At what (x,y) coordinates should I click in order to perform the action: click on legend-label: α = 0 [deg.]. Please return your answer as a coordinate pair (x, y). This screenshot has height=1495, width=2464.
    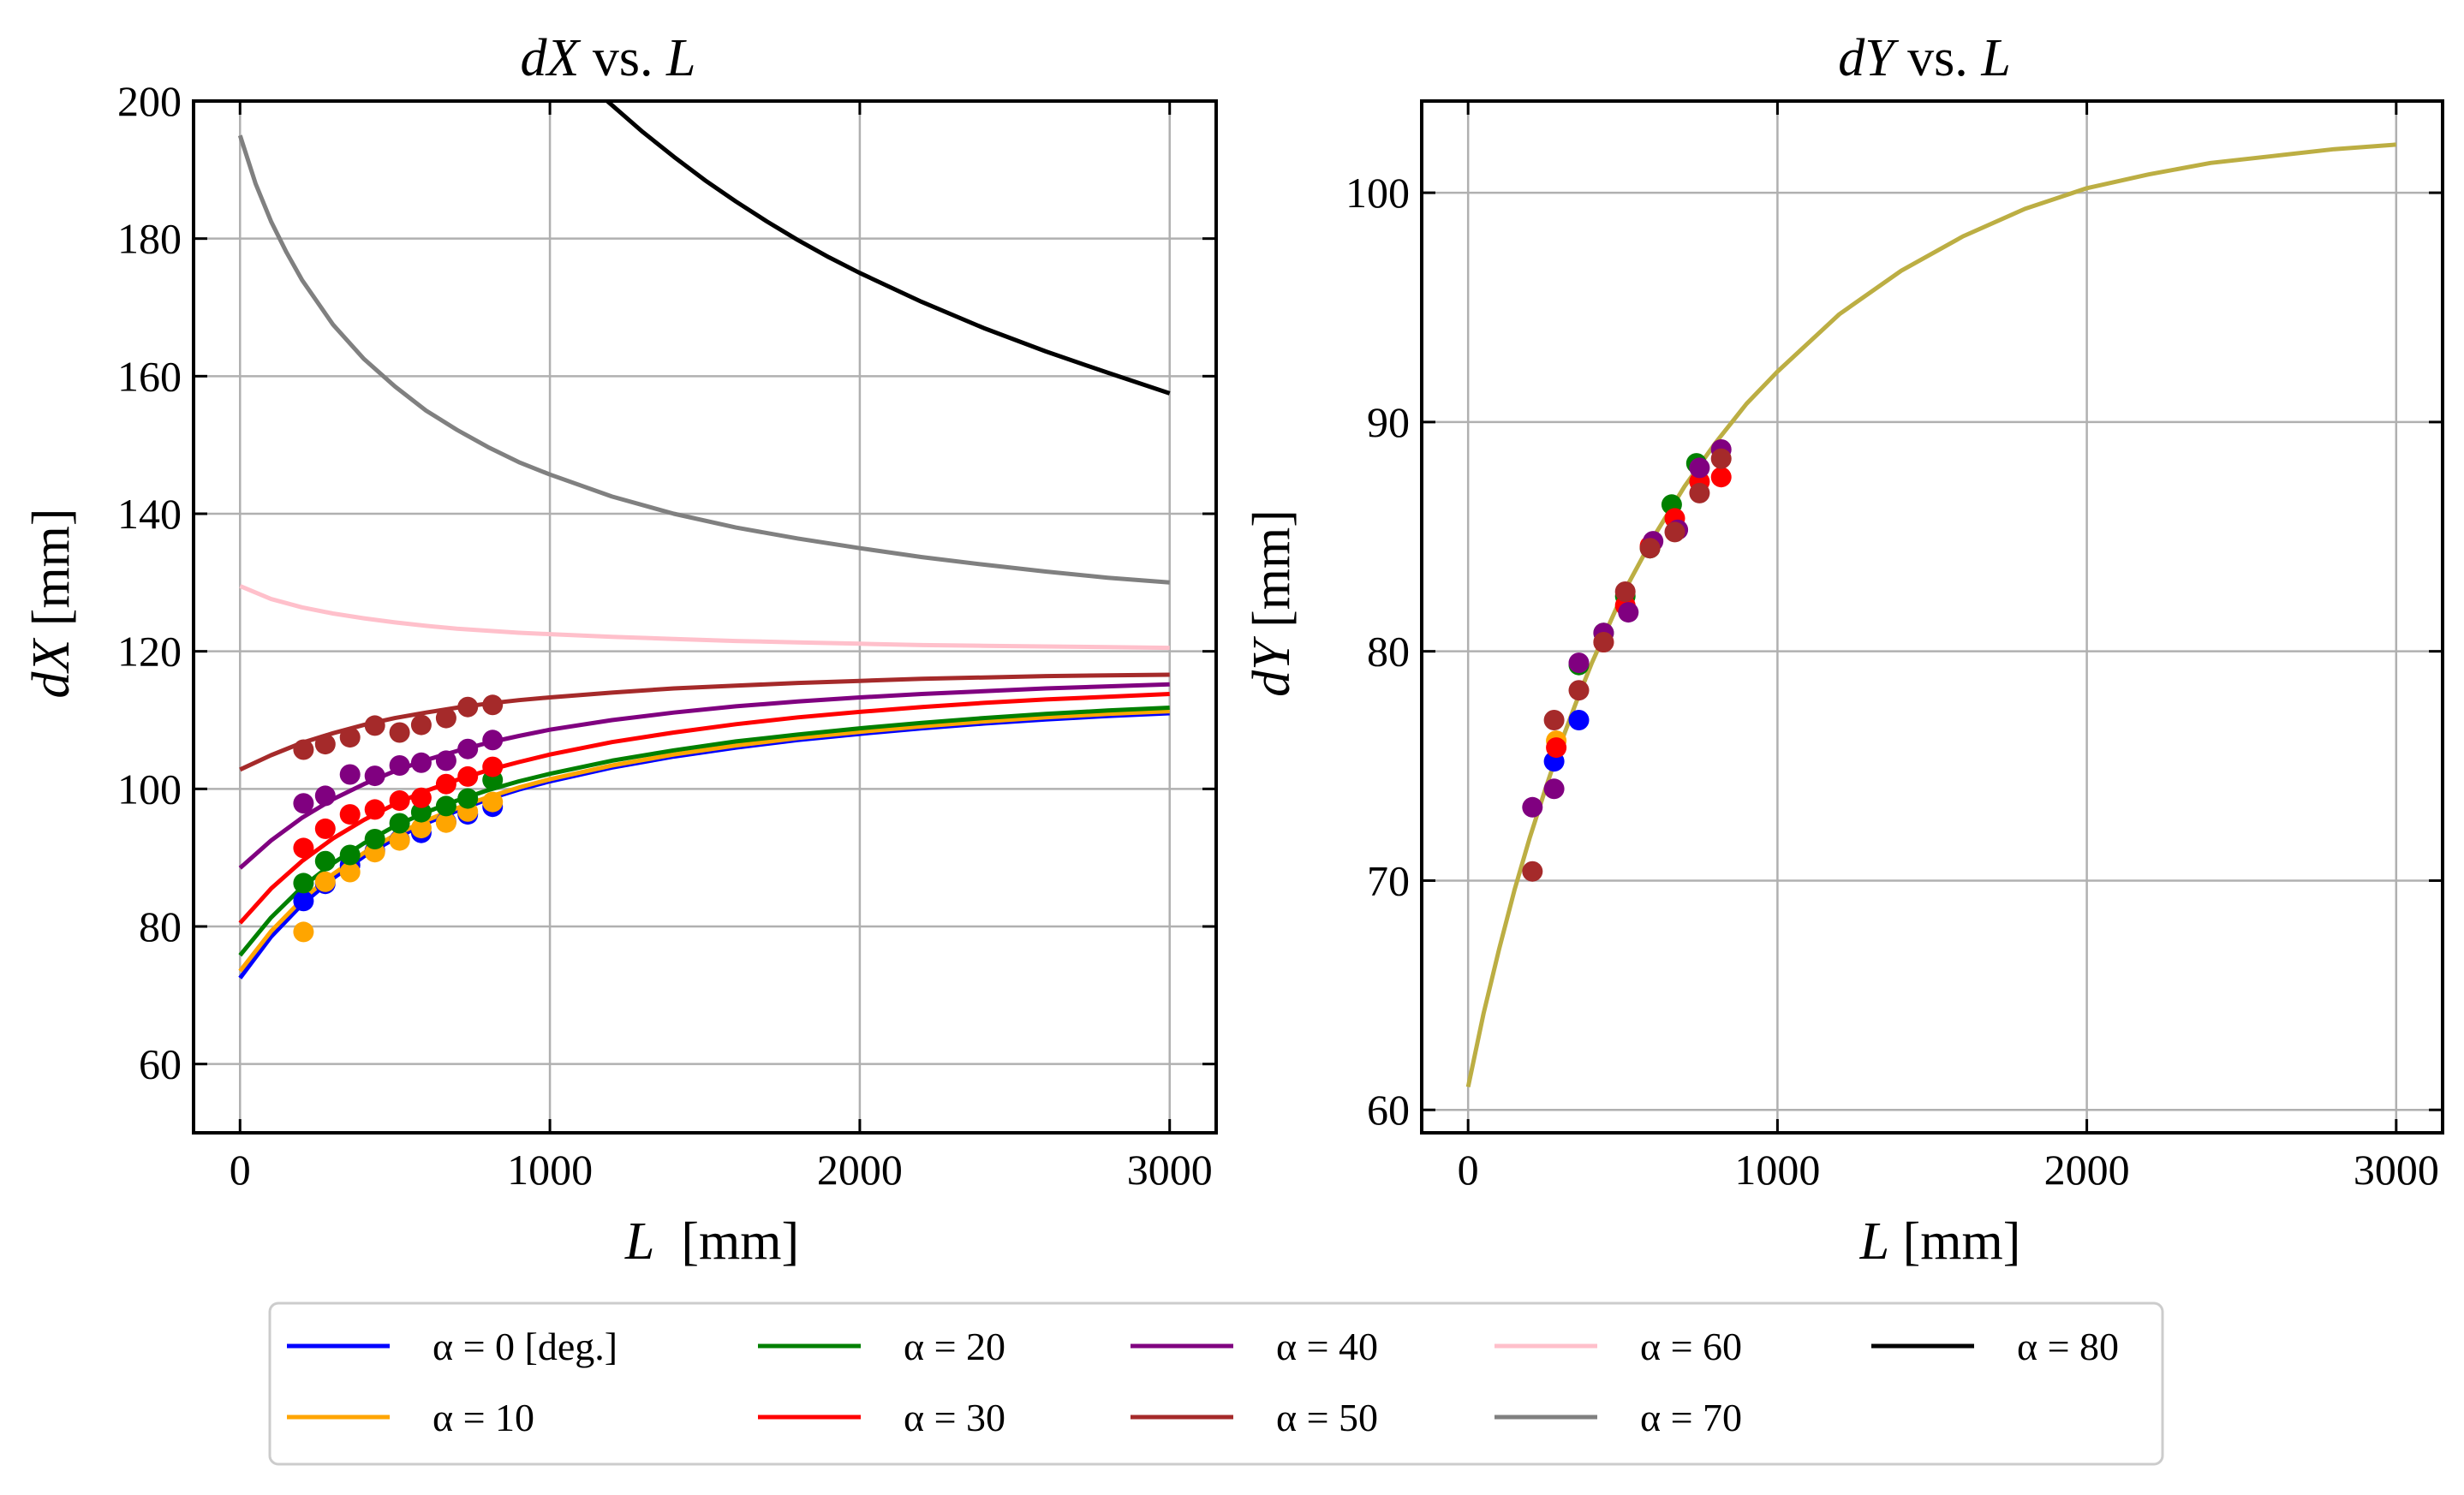
    Looking at the image, I should click on (525, 1346).